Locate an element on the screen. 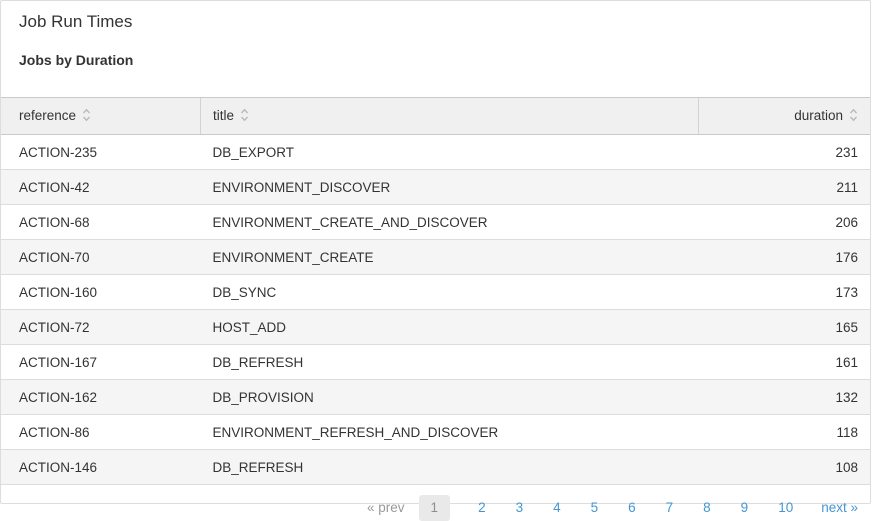  column-header-duration: duration is located at coordinates (784, 116).